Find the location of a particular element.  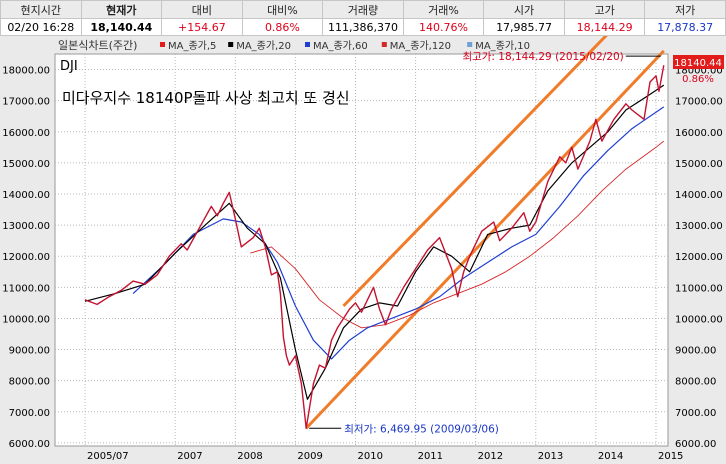

y-tick-right: 18000.00 is located at coordinates (699, 71).